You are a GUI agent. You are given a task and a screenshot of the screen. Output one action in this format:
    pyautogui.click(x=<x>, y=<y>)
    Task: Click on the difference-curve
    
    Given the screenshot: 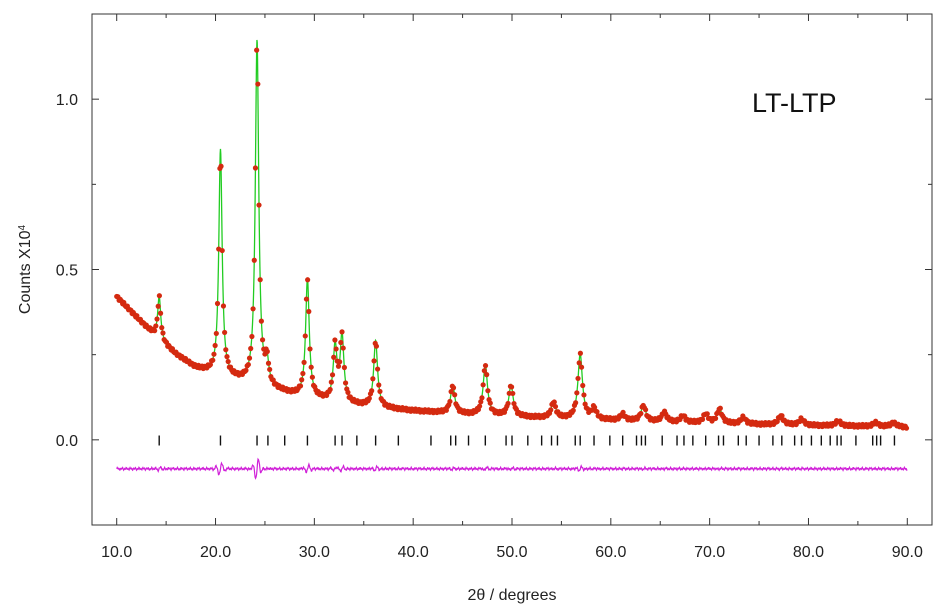 What is the action you would take?
    pyautogui.click(x=512, y=468)
    